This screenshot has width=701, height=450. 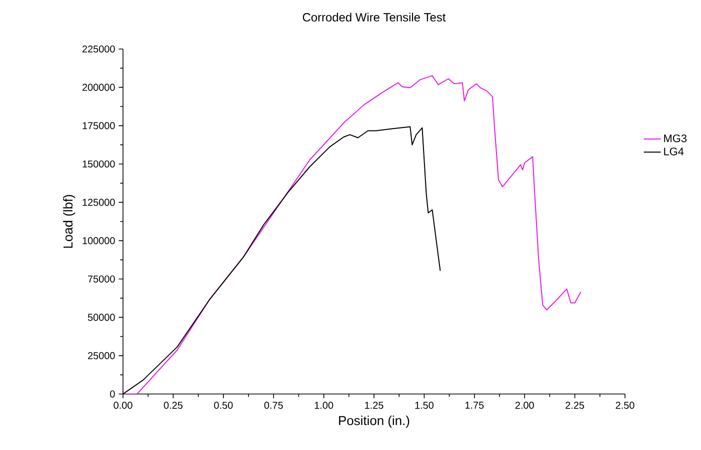 What do you see at coordinates (424, 405) in the screenshot?
I see `x-tick-label: 1.50` at bounding box center [424, 405].